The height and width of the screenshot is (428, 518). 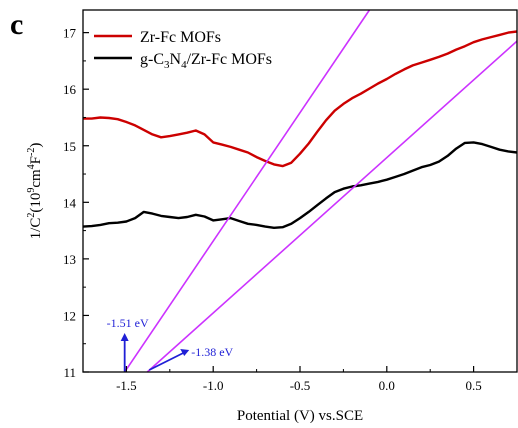 I want to click on x-tick-label: -1.0, so click(x=213, y=385).